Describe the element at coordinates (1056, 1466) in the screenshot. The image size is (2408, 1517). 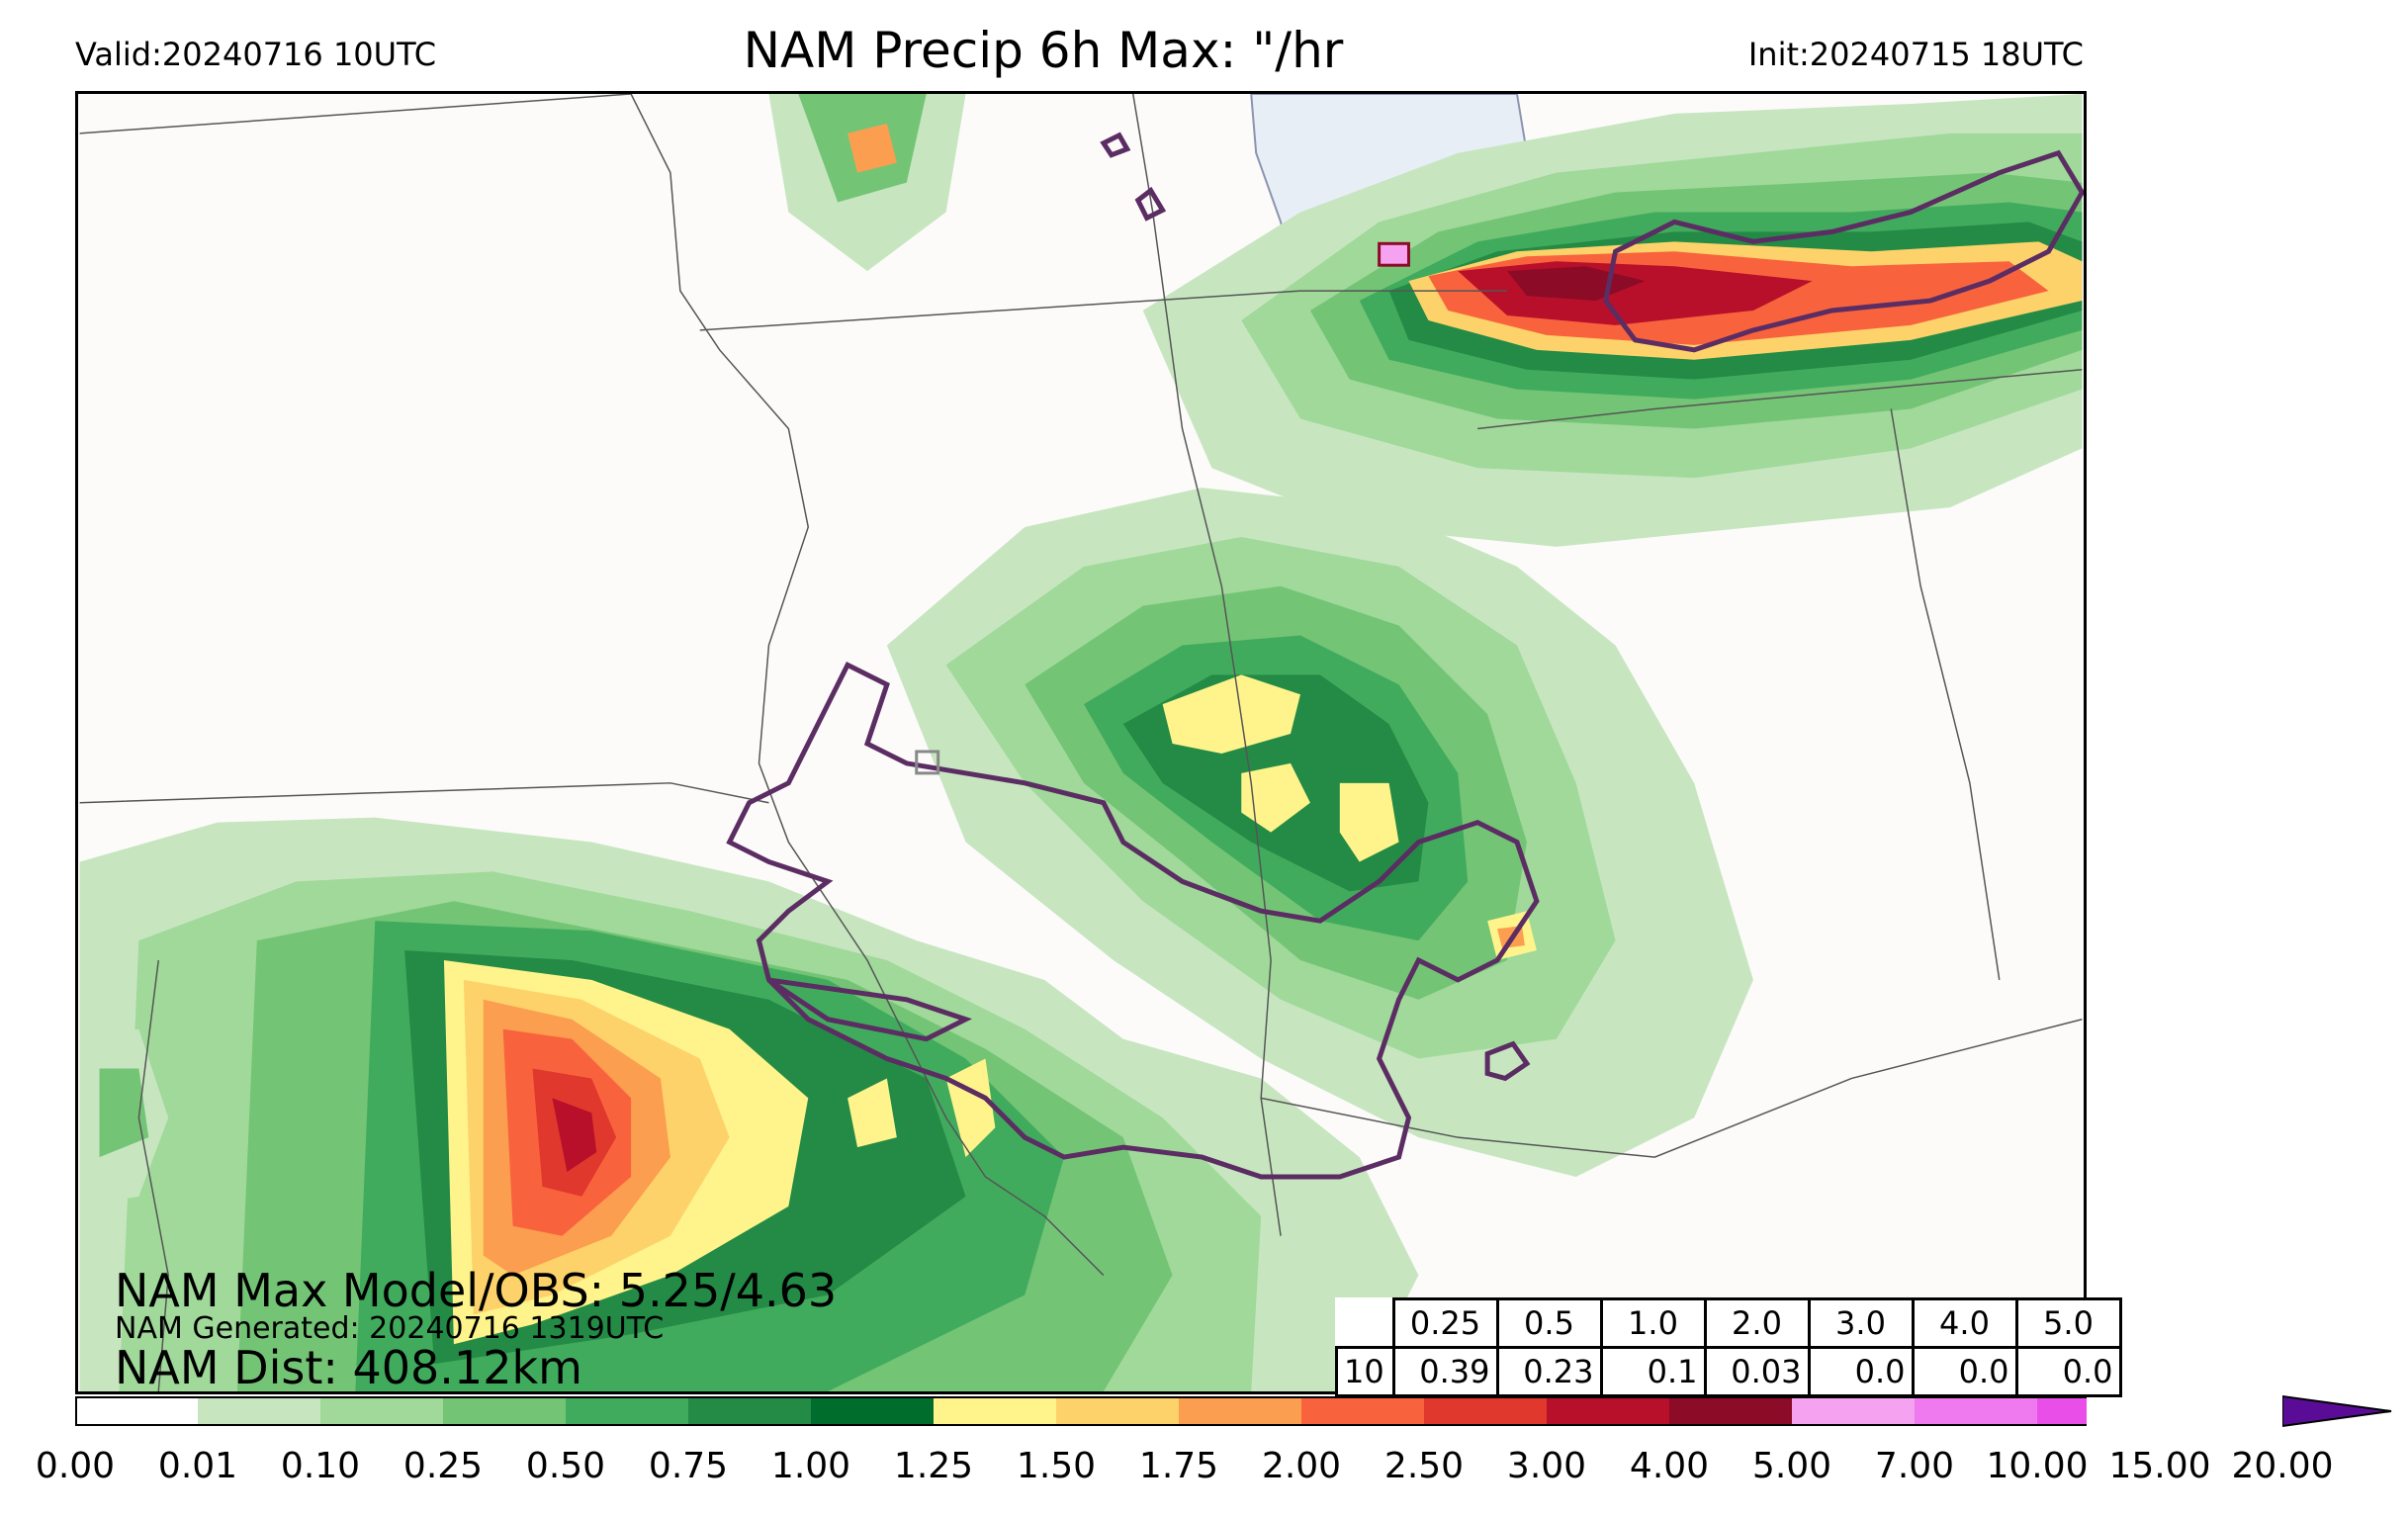
I see `colorbar-tick-label: 1.50` at that location.